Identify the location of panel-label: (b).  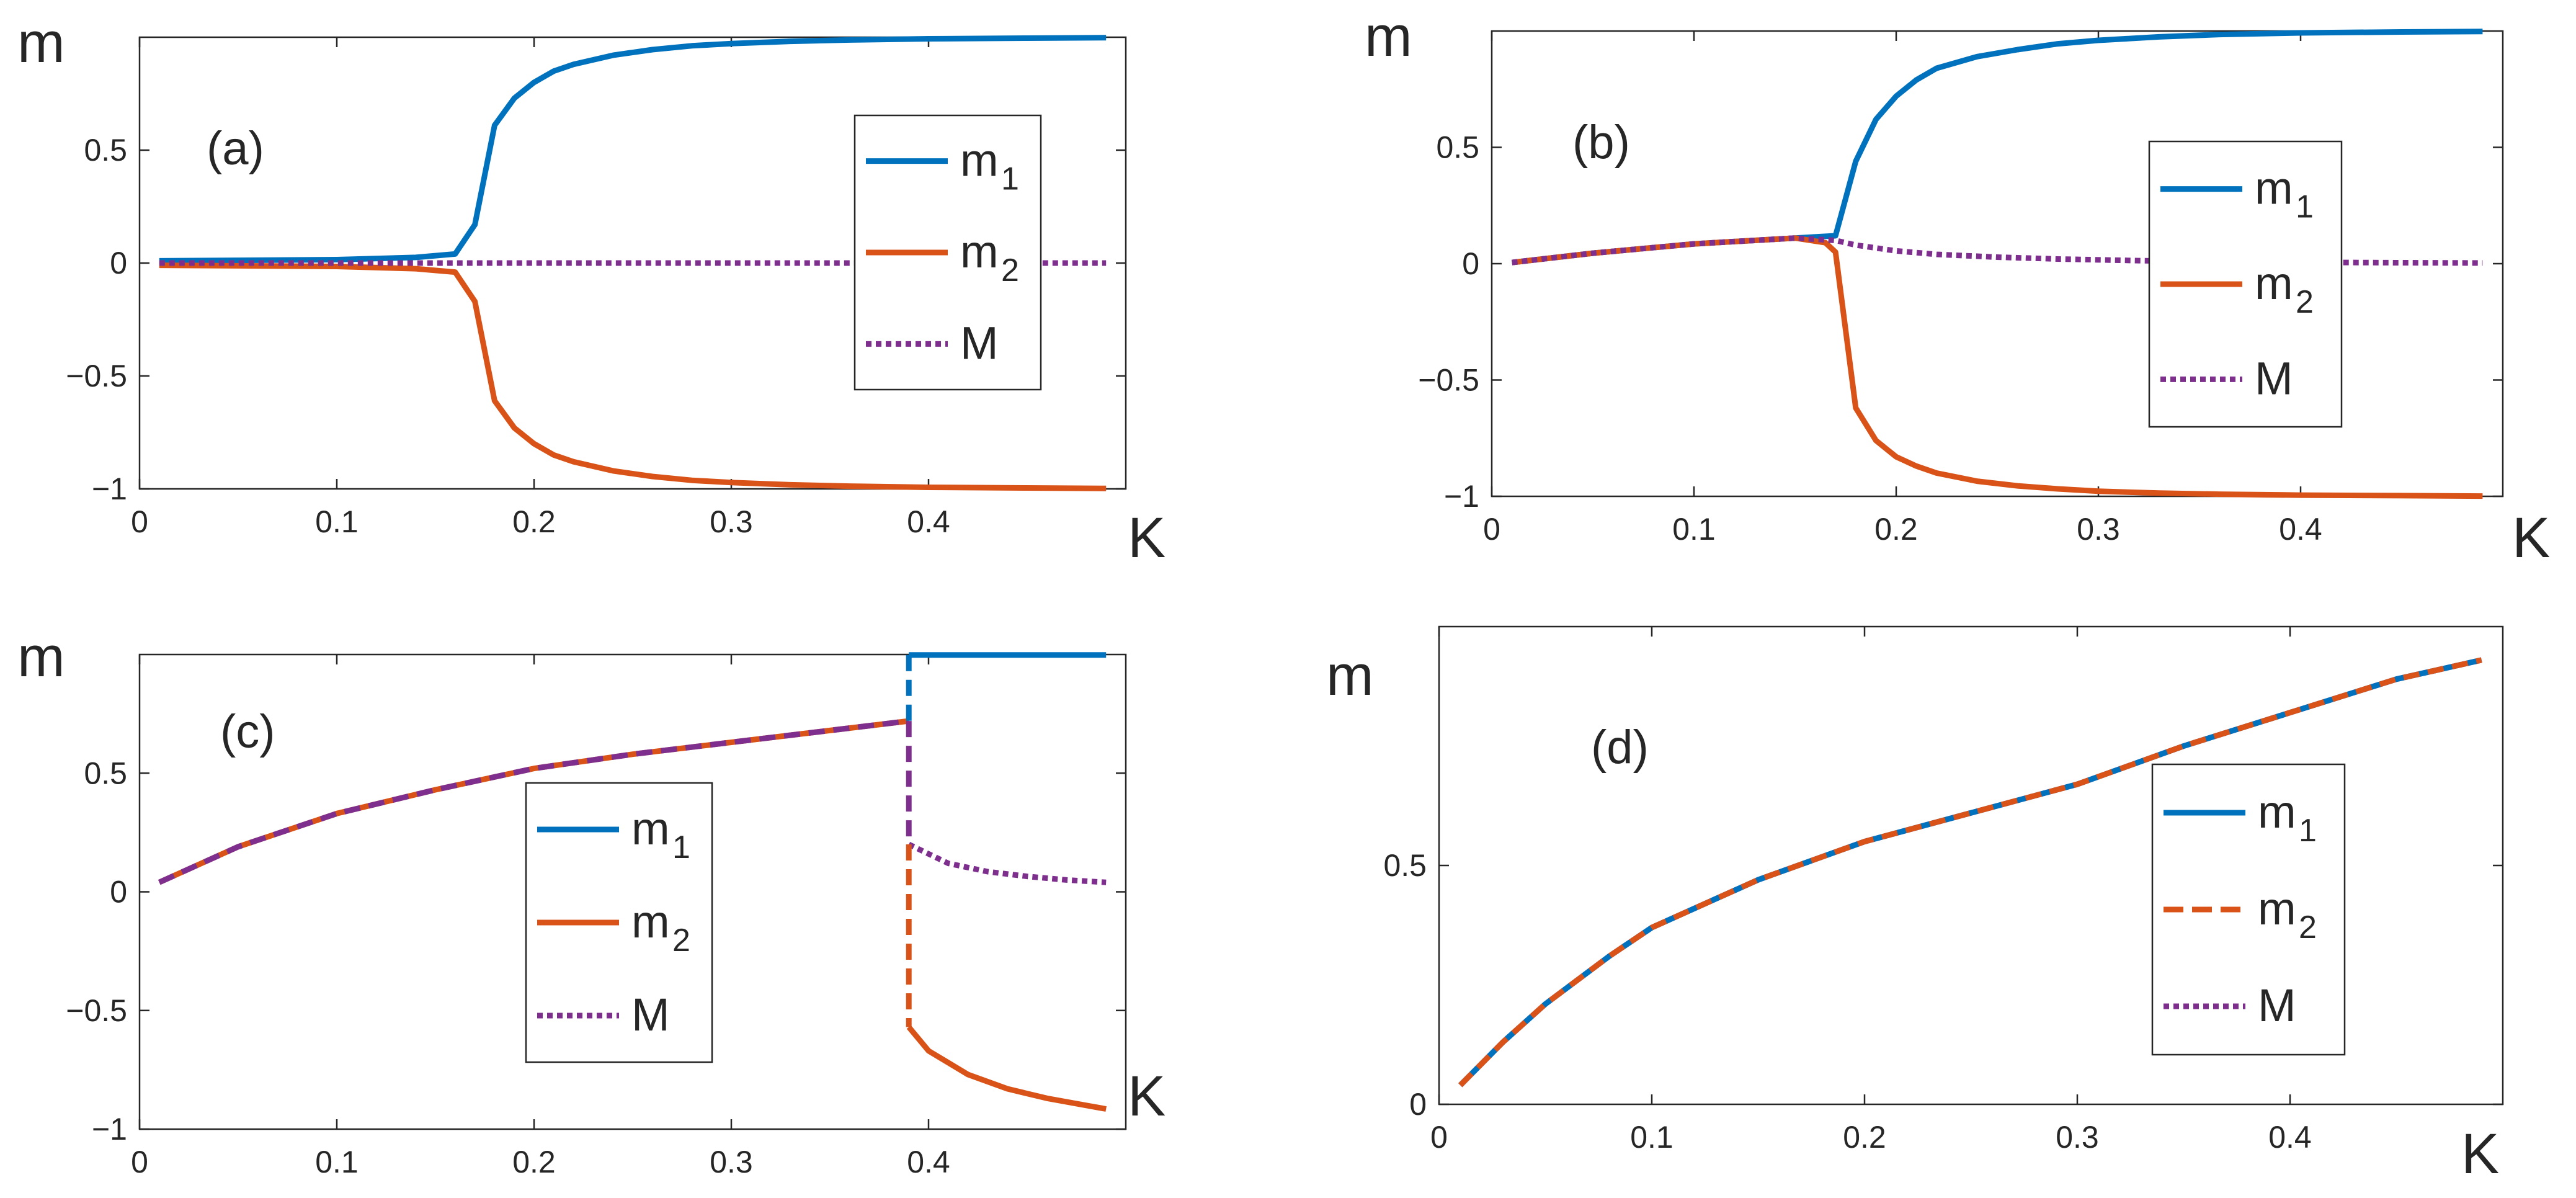
(1601, 142).